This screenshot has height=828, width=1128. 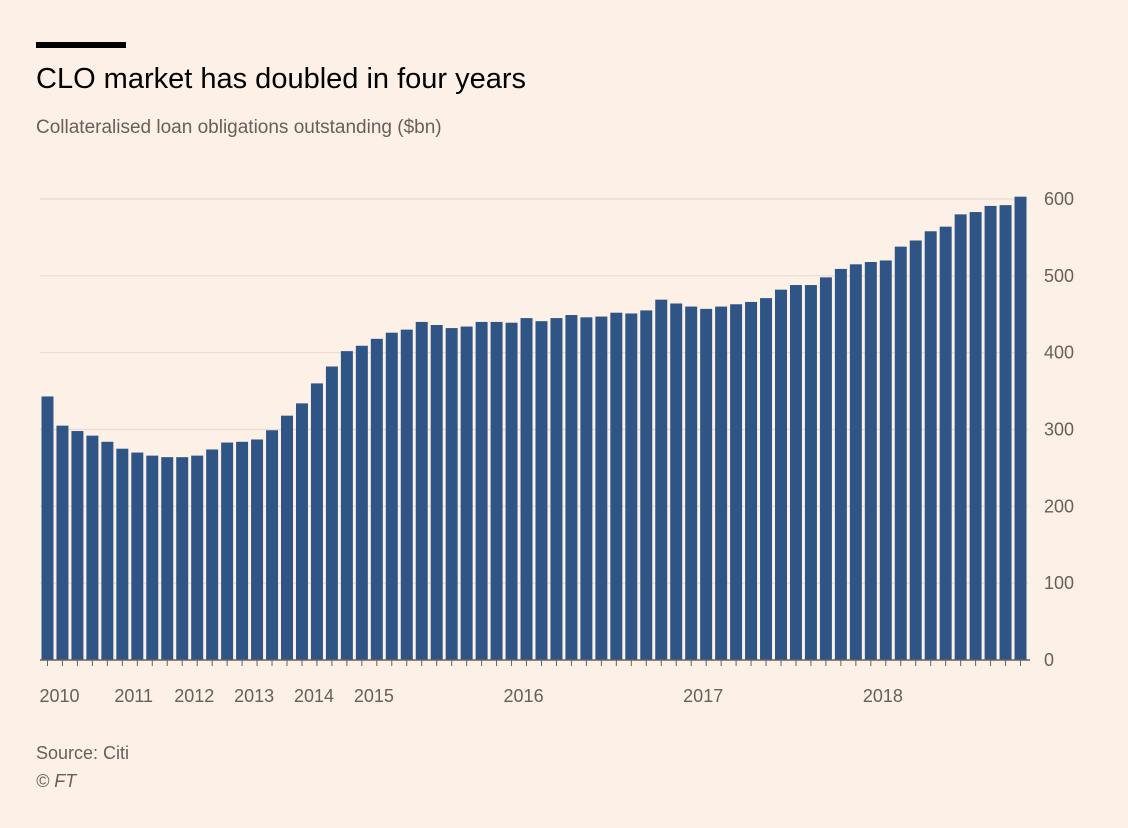 I want to click on y-tick-label: 500, so click(x=1059, y=276).